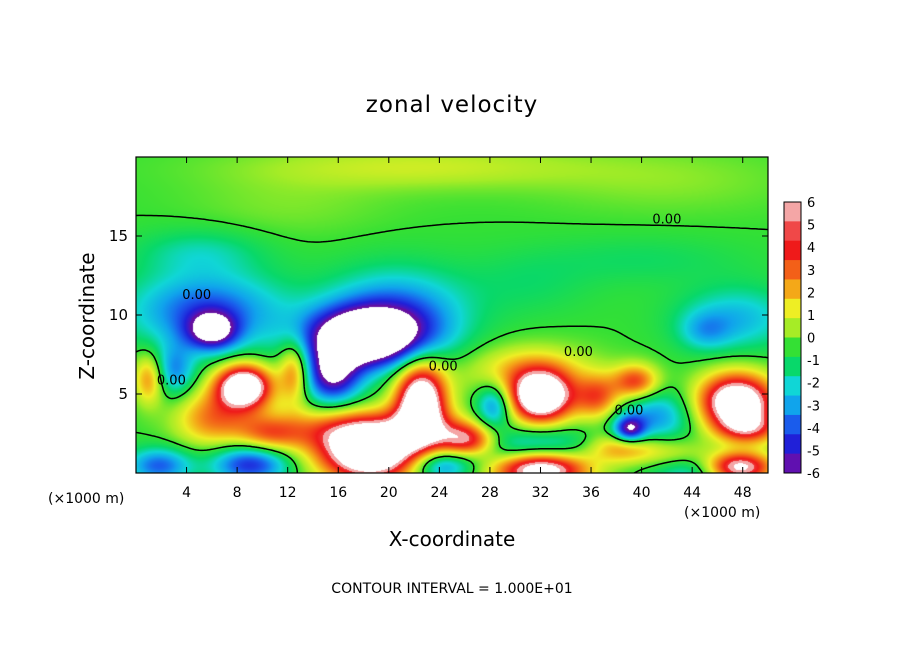 The width and height of the screenshot is (904, 654). Describe the element at coordinates (338, 493) in the screenshot. I see `x-tick-label: 16` at that location.